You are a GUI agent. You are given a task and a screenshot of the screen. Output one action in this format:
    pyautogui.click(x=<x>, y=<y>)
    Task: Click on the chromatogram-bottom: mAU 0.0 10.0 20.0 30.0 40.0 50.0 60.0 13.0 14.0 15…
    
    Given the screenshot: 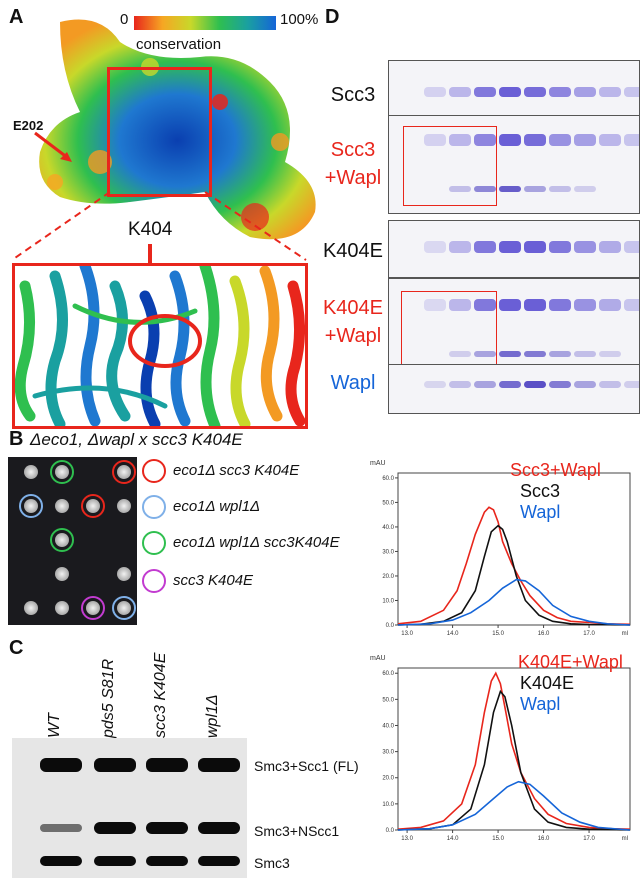 What is the action you would take?
    pyautogui.click(x=504, y=750)
    